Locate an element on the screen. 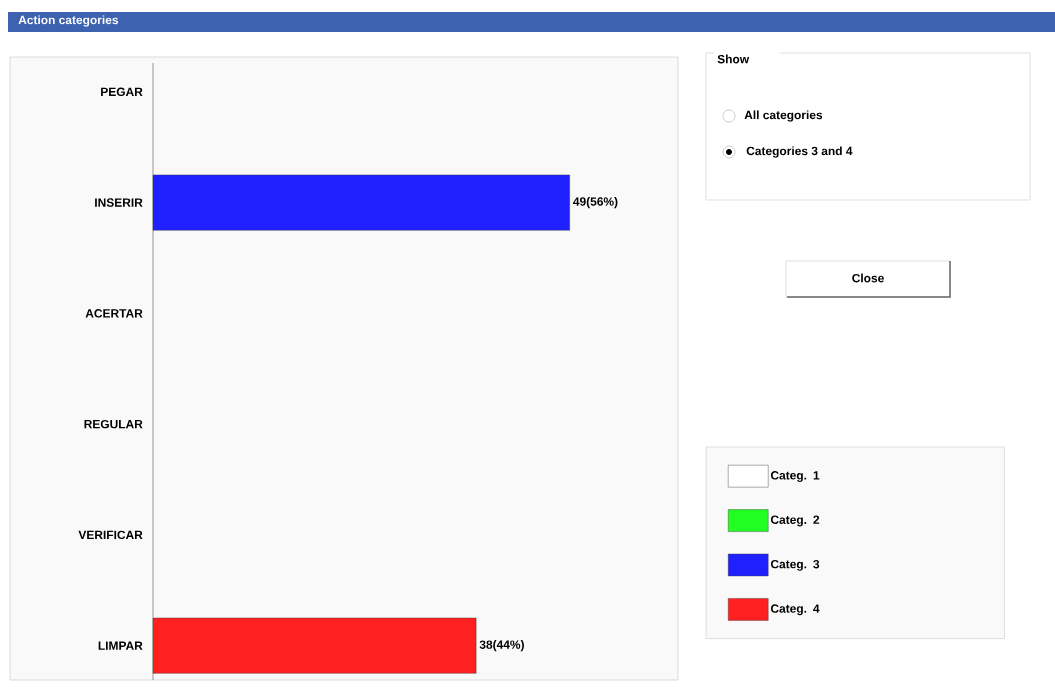 This screenshot has width=1055, height=692. y-tick-label: LIMPAR is located at coordinates (120, 645).